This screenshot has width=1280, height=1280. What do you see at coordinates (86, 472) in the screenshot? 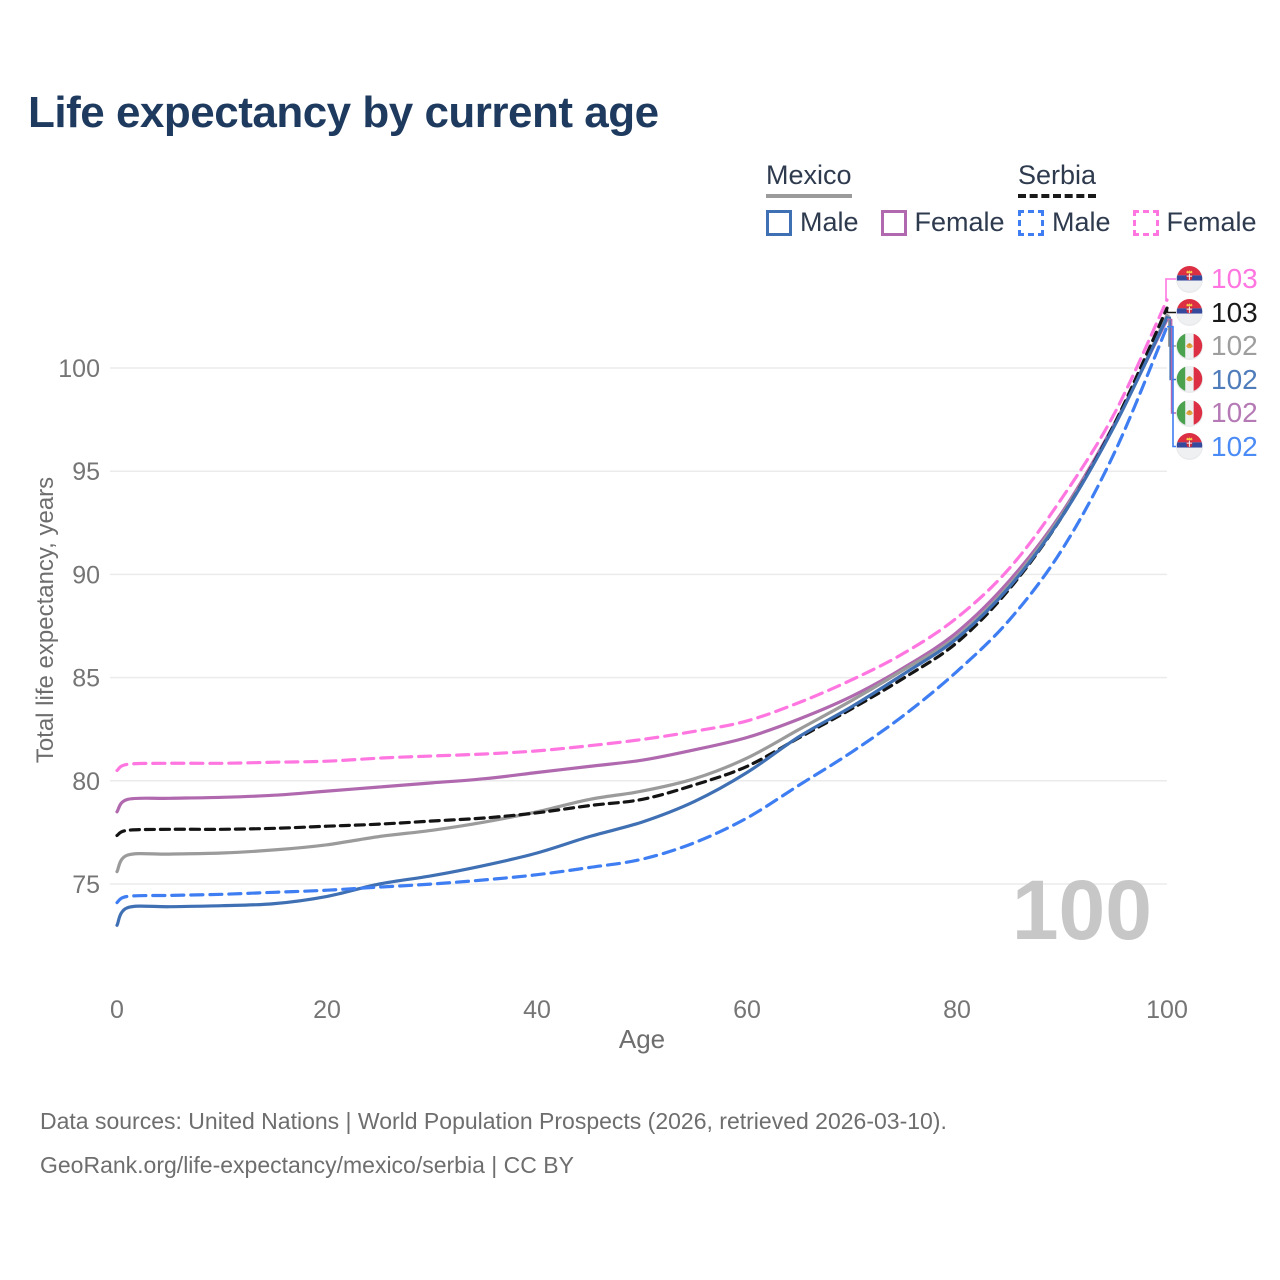
I see `y-tick-label: 95` at bounding box center [86, 472].